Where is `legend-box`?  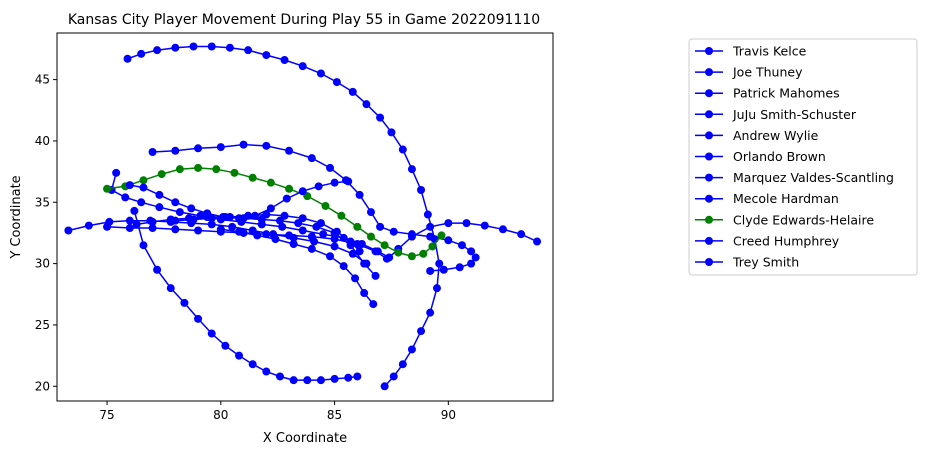
legend-box is located at coordinates (803, 157).